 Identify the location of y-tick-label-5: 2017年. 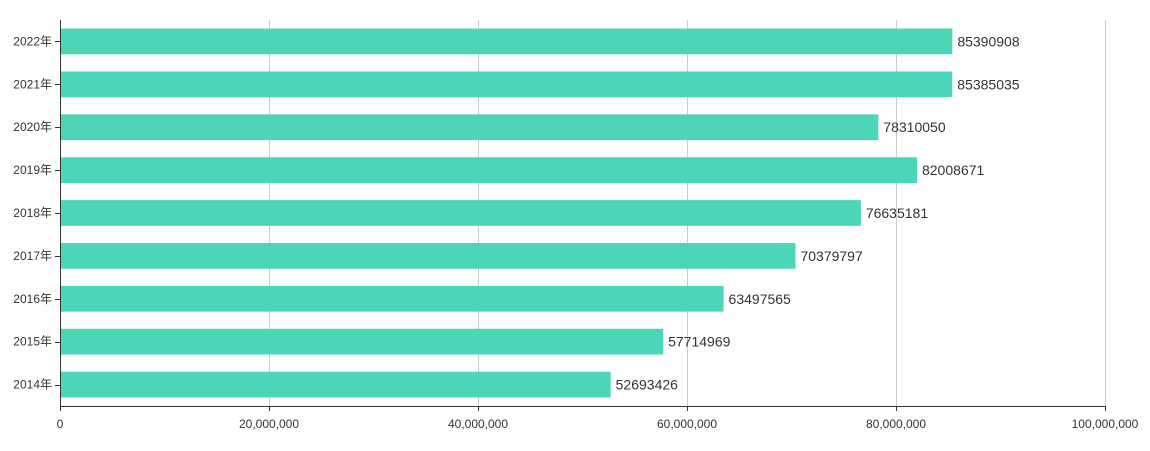
(32, 256).